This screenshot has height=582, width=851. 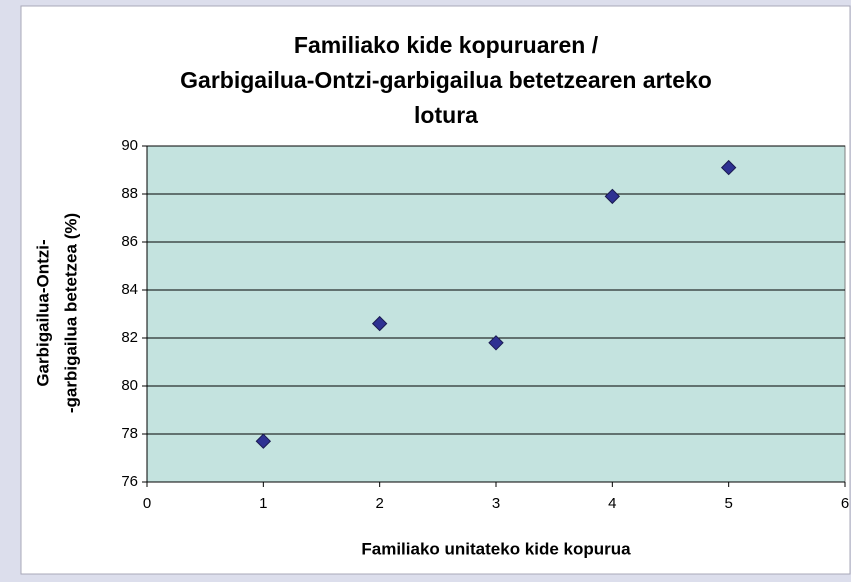 What do you see at coordinates (263, 503) in the screenshot?
I see `x-tick-label: 1` at bounding box center [263, 503].